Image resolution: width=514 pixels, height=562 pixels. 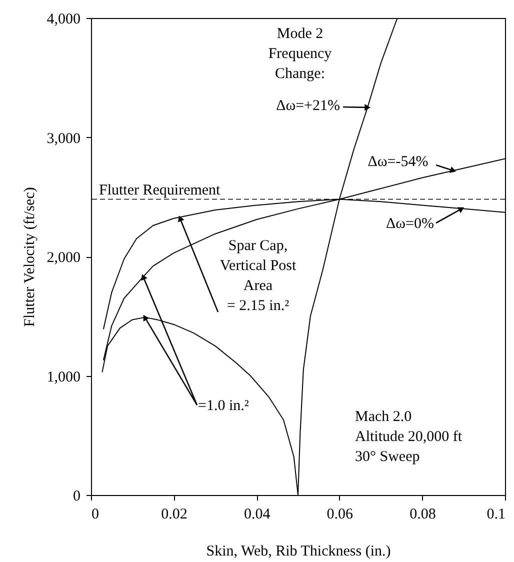 I want to click on y-tick-label: 2,000, so click(x=63, y=258).